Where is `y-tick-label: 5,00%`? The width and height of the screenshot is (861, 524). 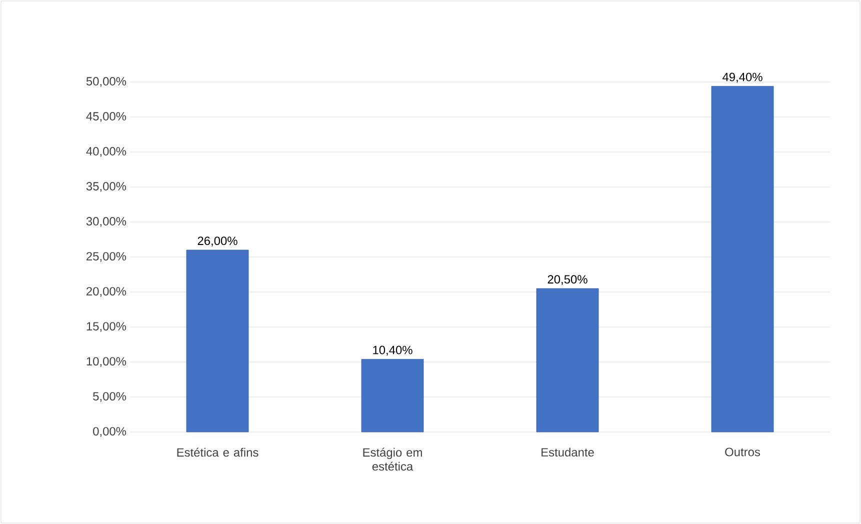
y-tick-label: 5,00% is located at coordinates (109, 397).